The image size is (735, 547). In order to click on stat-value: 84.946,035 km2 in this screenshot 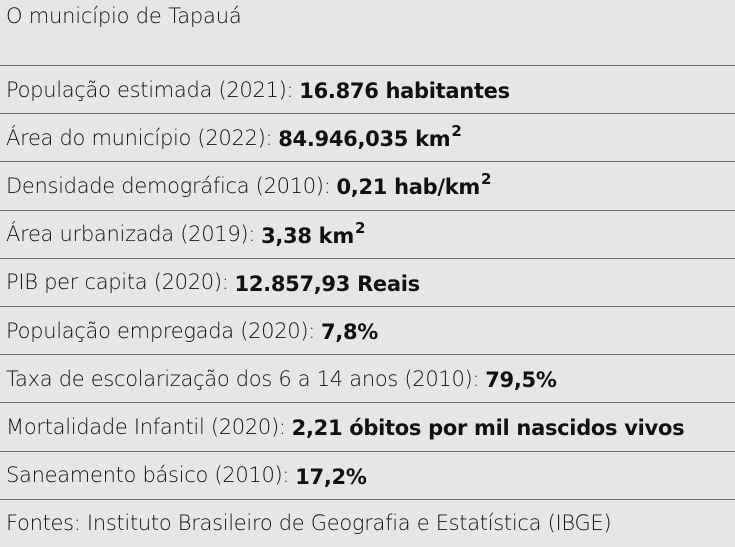, I will do `click(370, 137)`.